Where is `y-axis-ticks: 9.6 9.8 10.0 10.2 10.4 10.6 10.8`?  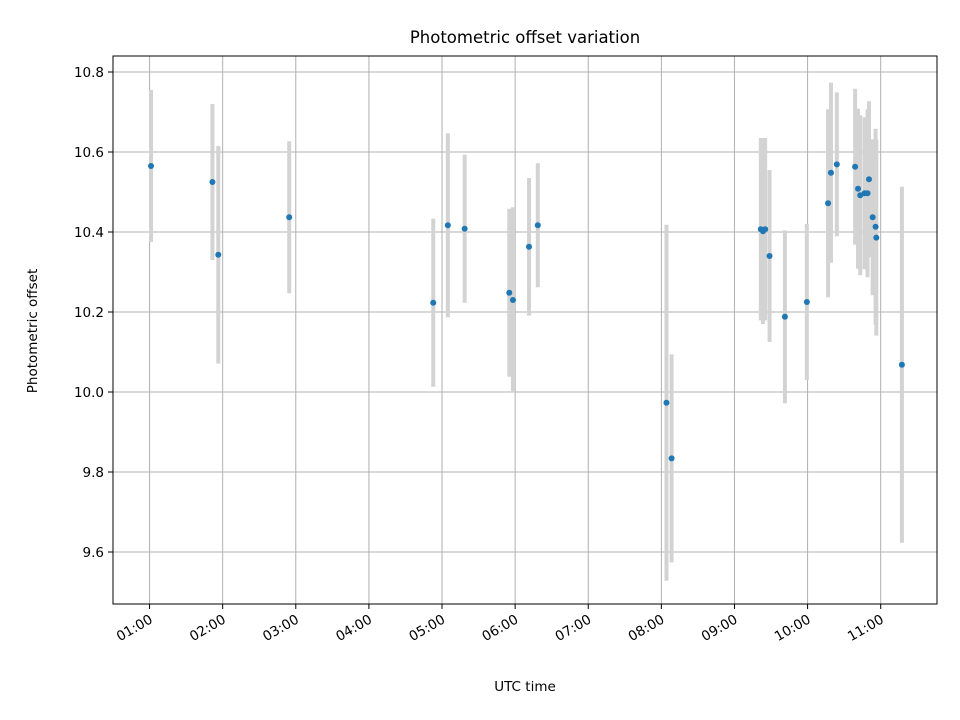
y-axis-ticks: 9.6 9.8 10.0 10.2 10.4 10.6 10.8 is located at coordinates (93, 313).